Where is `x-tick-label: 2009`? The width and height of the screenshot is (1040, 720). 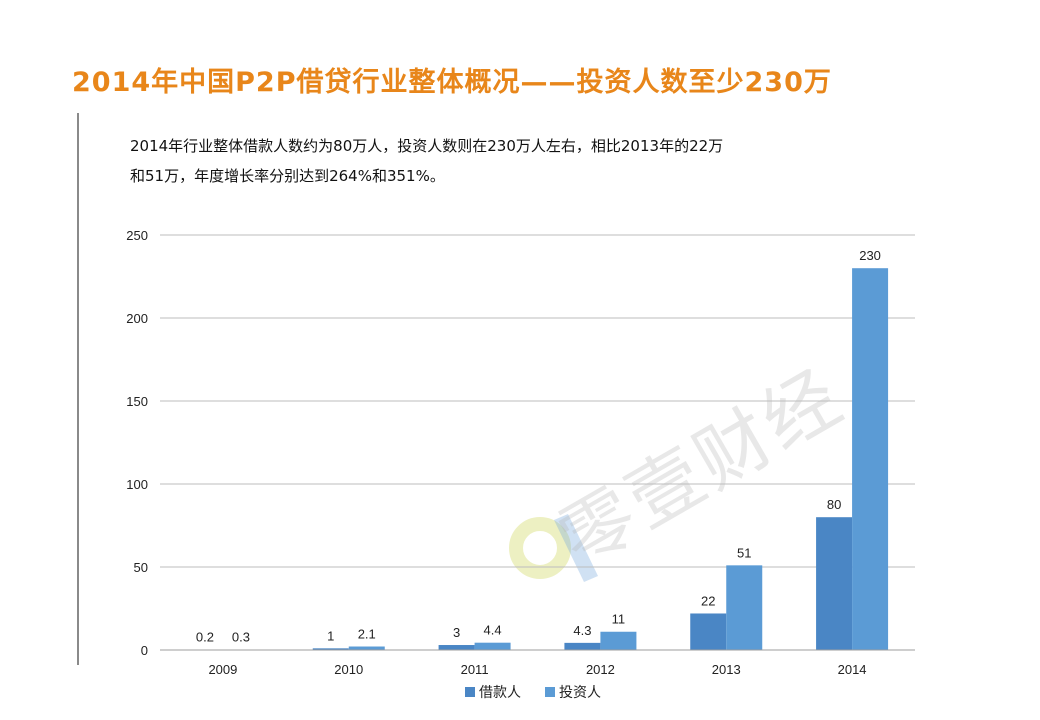 x-tick-label: 2009 is located at coordinates (222, 669).